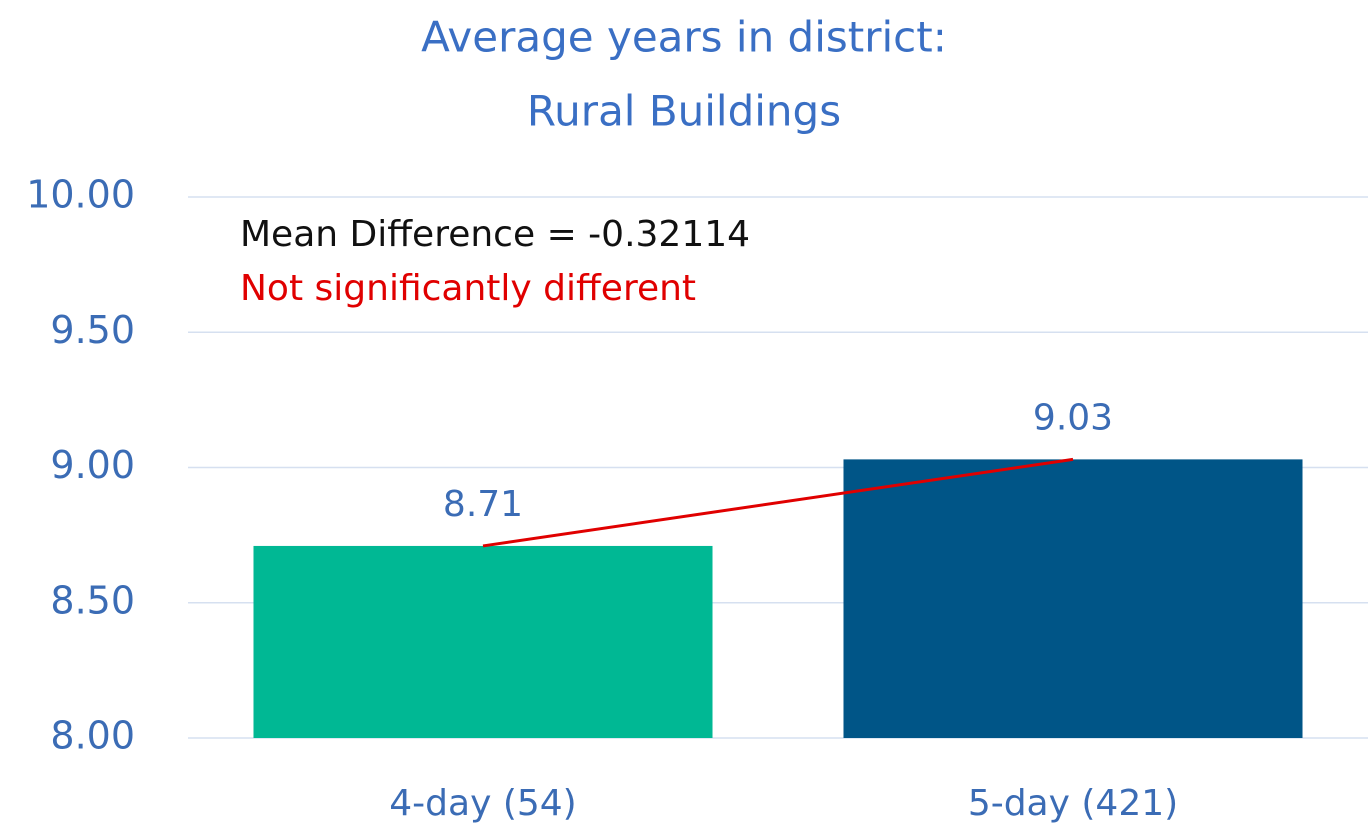 The image size is (1368, 833). Describe the element at coordinates (684, 37) in the screenshot. I see `chart-title: Average years in district:` at that location.